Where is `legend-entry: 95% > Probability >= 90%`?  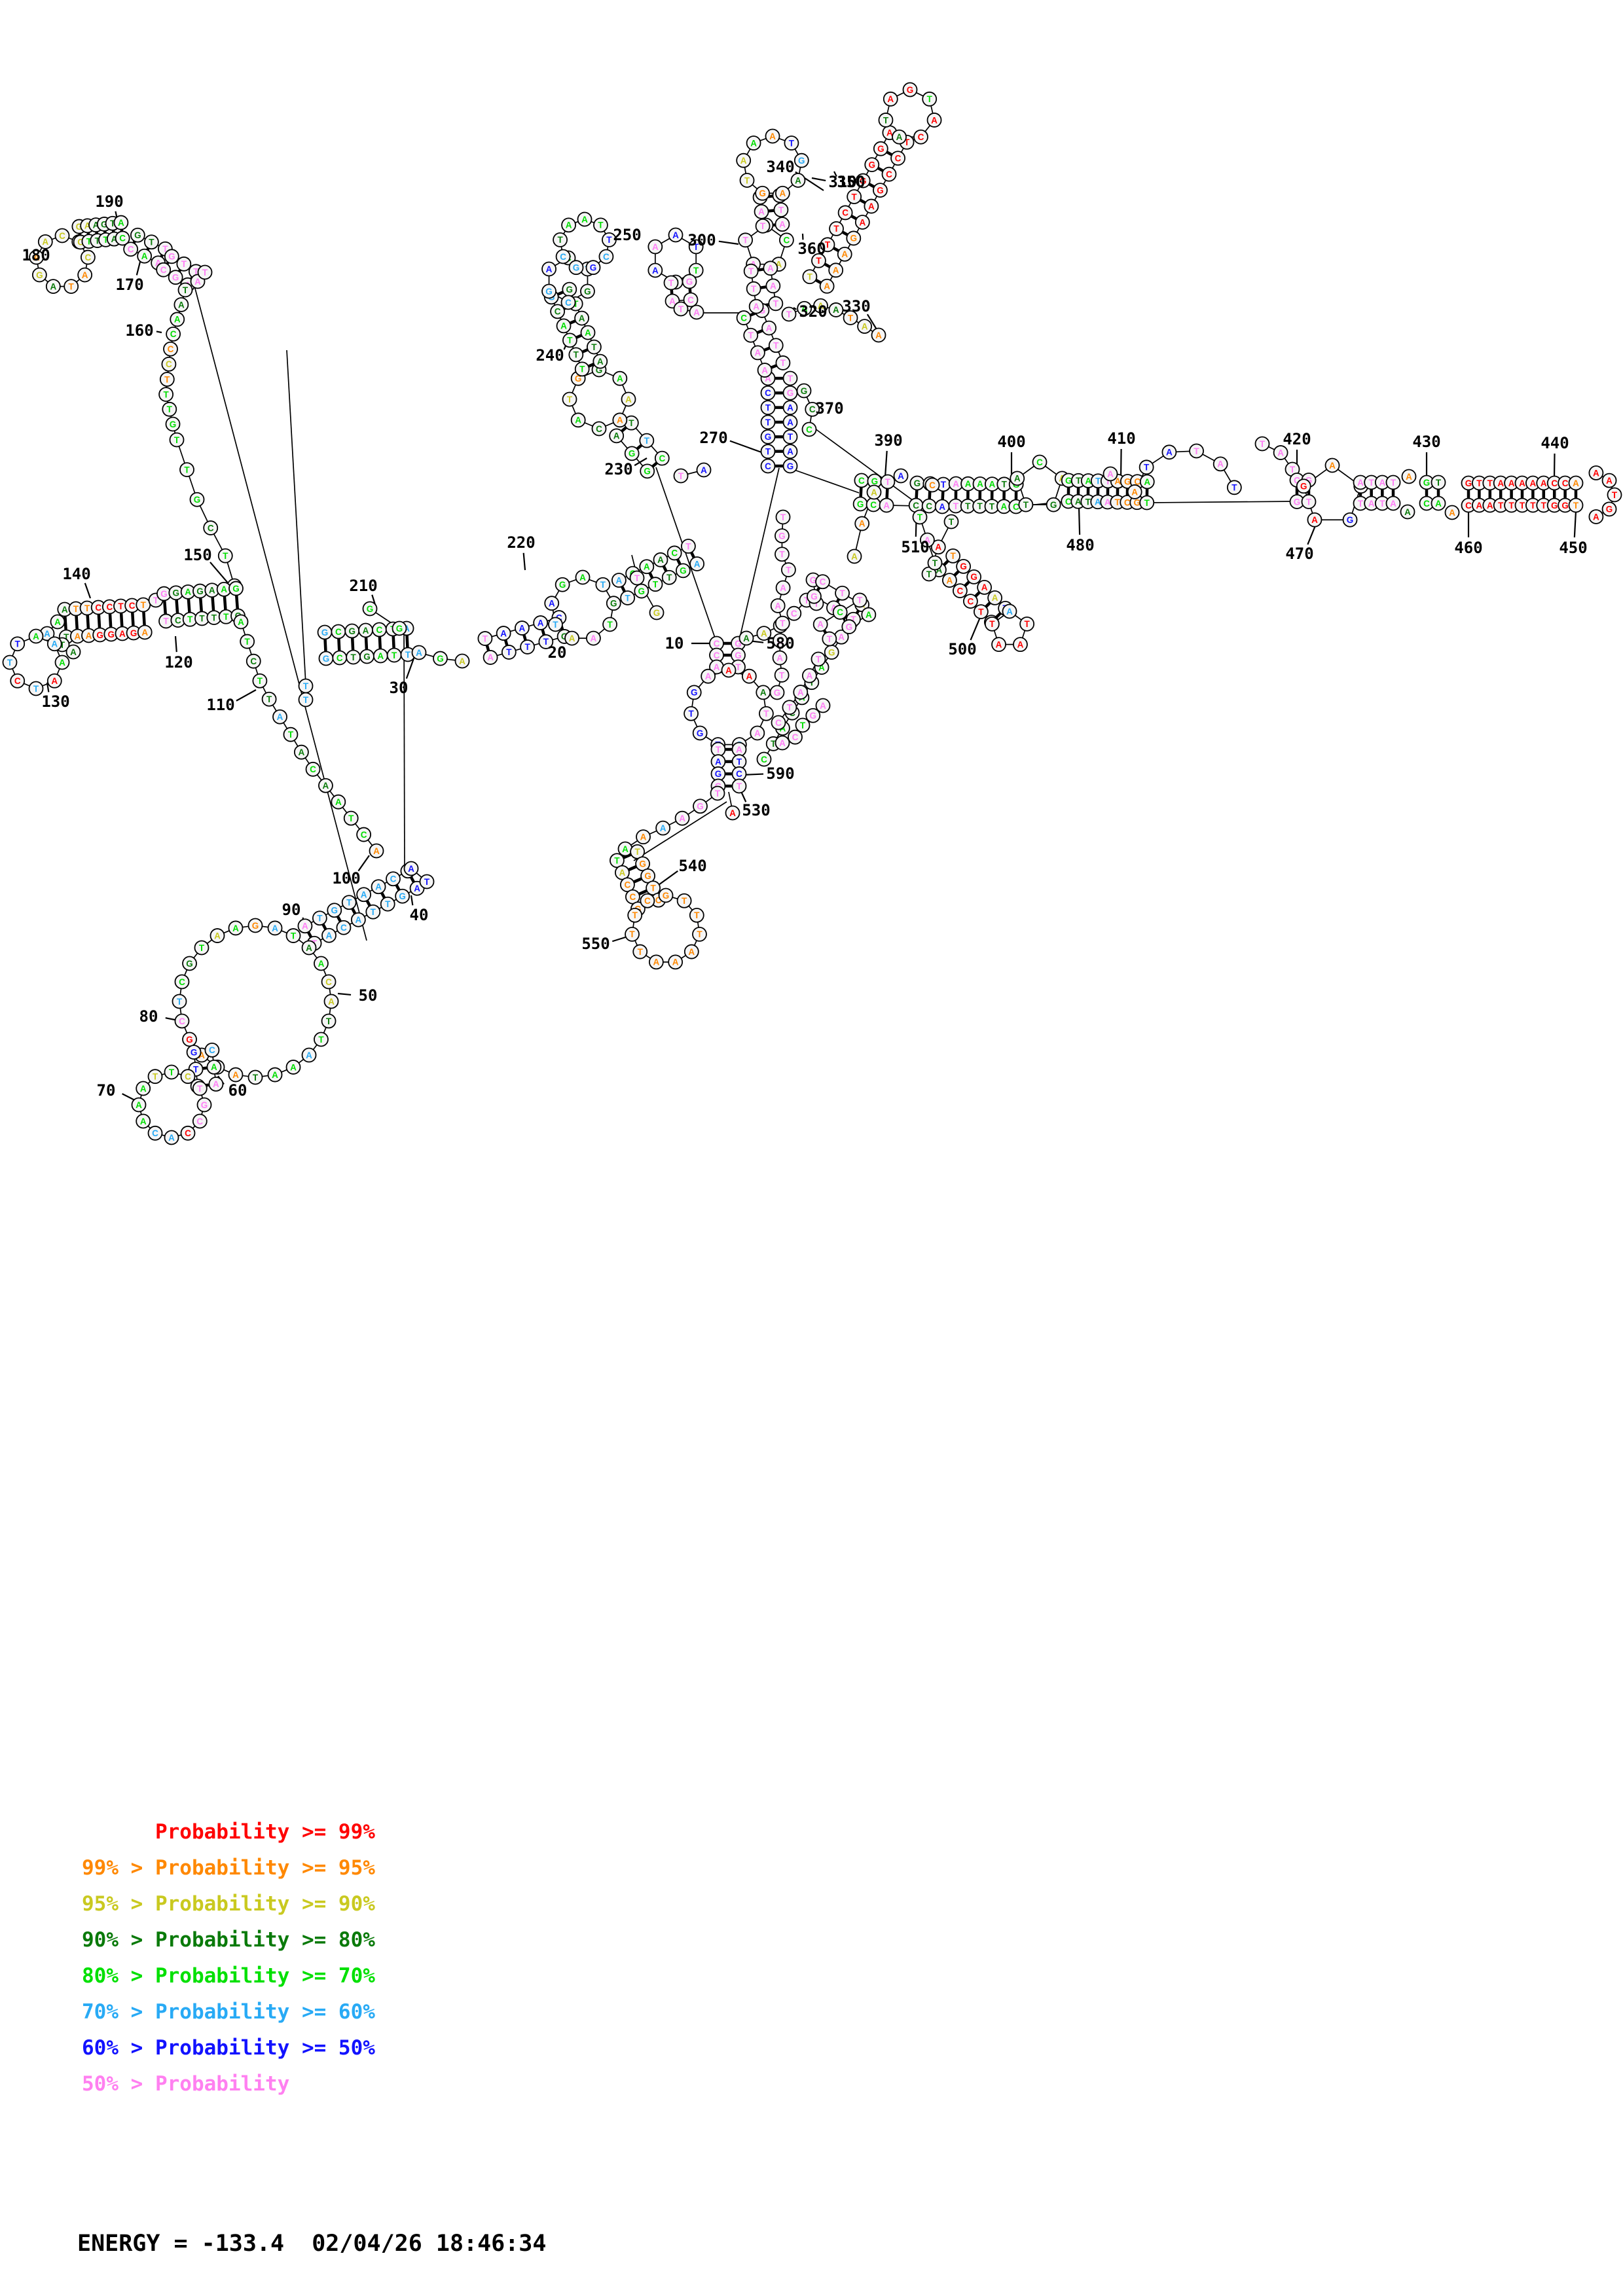
legend-entry: 95% > Probability >= 90% is located at coordinates (228, 1904).